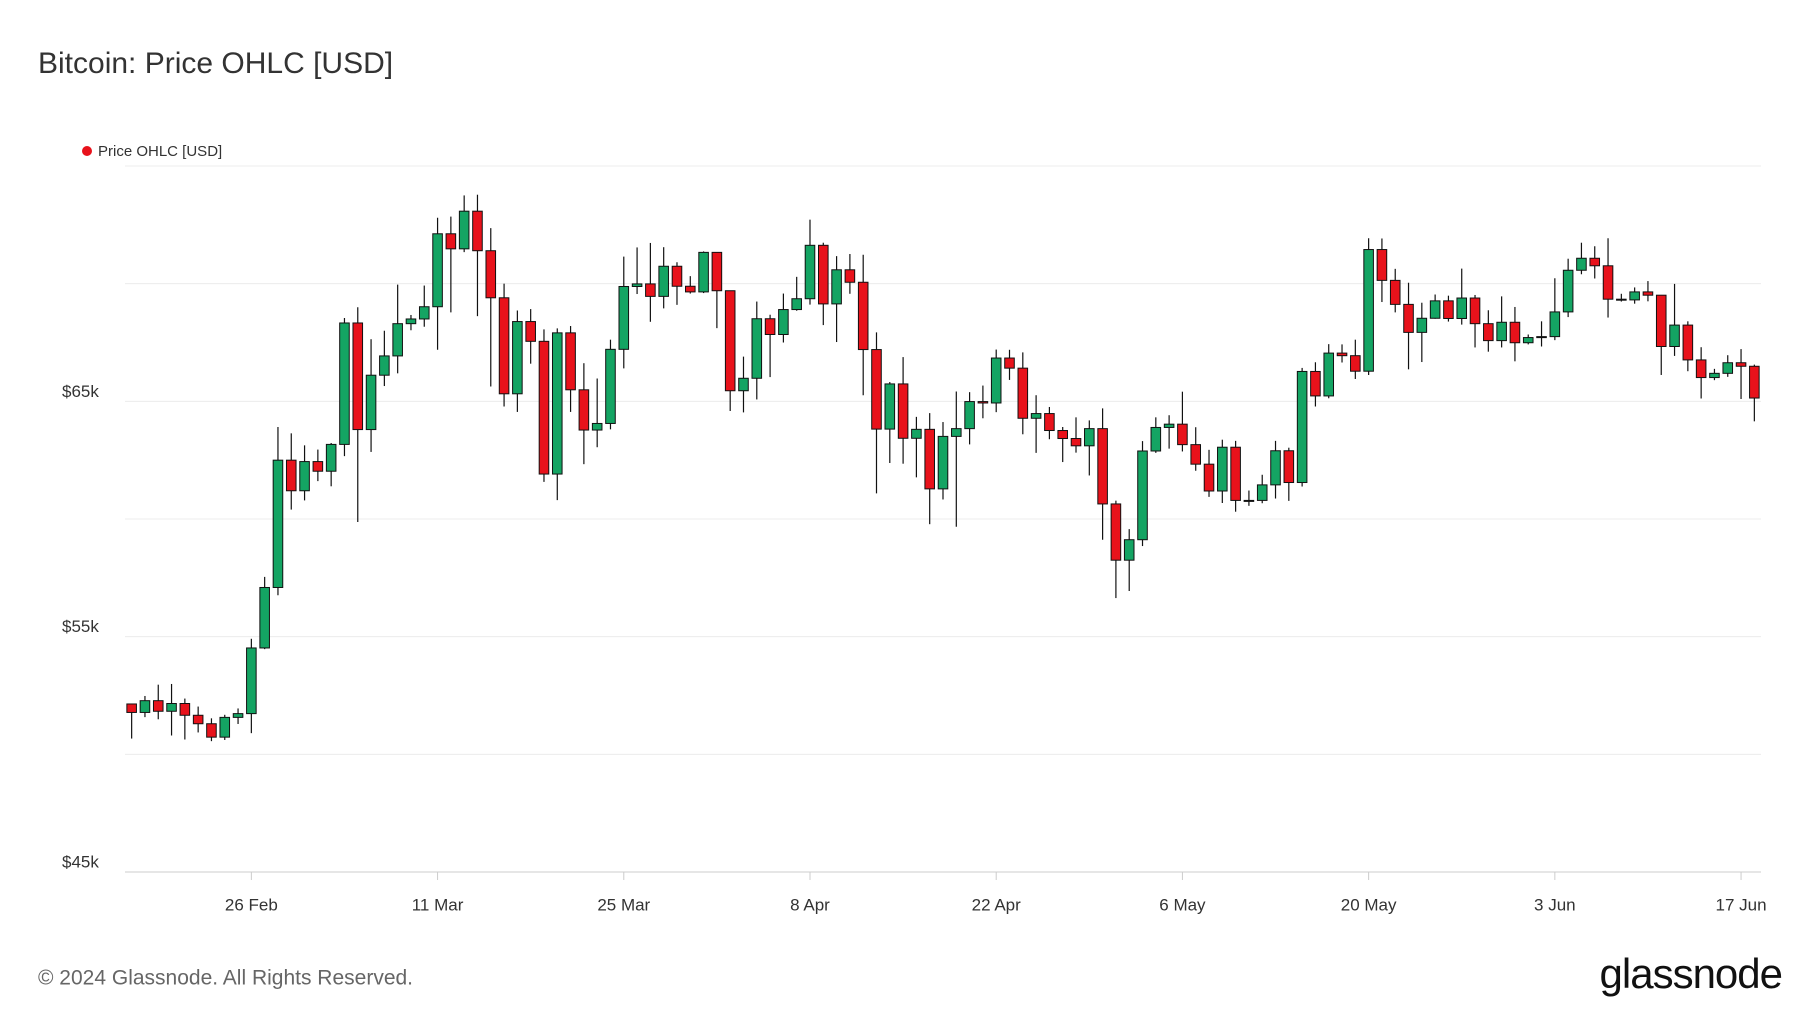 This screenshot has width=1800, height=1013. Describe the element at coordinates (1369, 904) in the screenshot. I see `x-tick-label: 20 May` at that location.